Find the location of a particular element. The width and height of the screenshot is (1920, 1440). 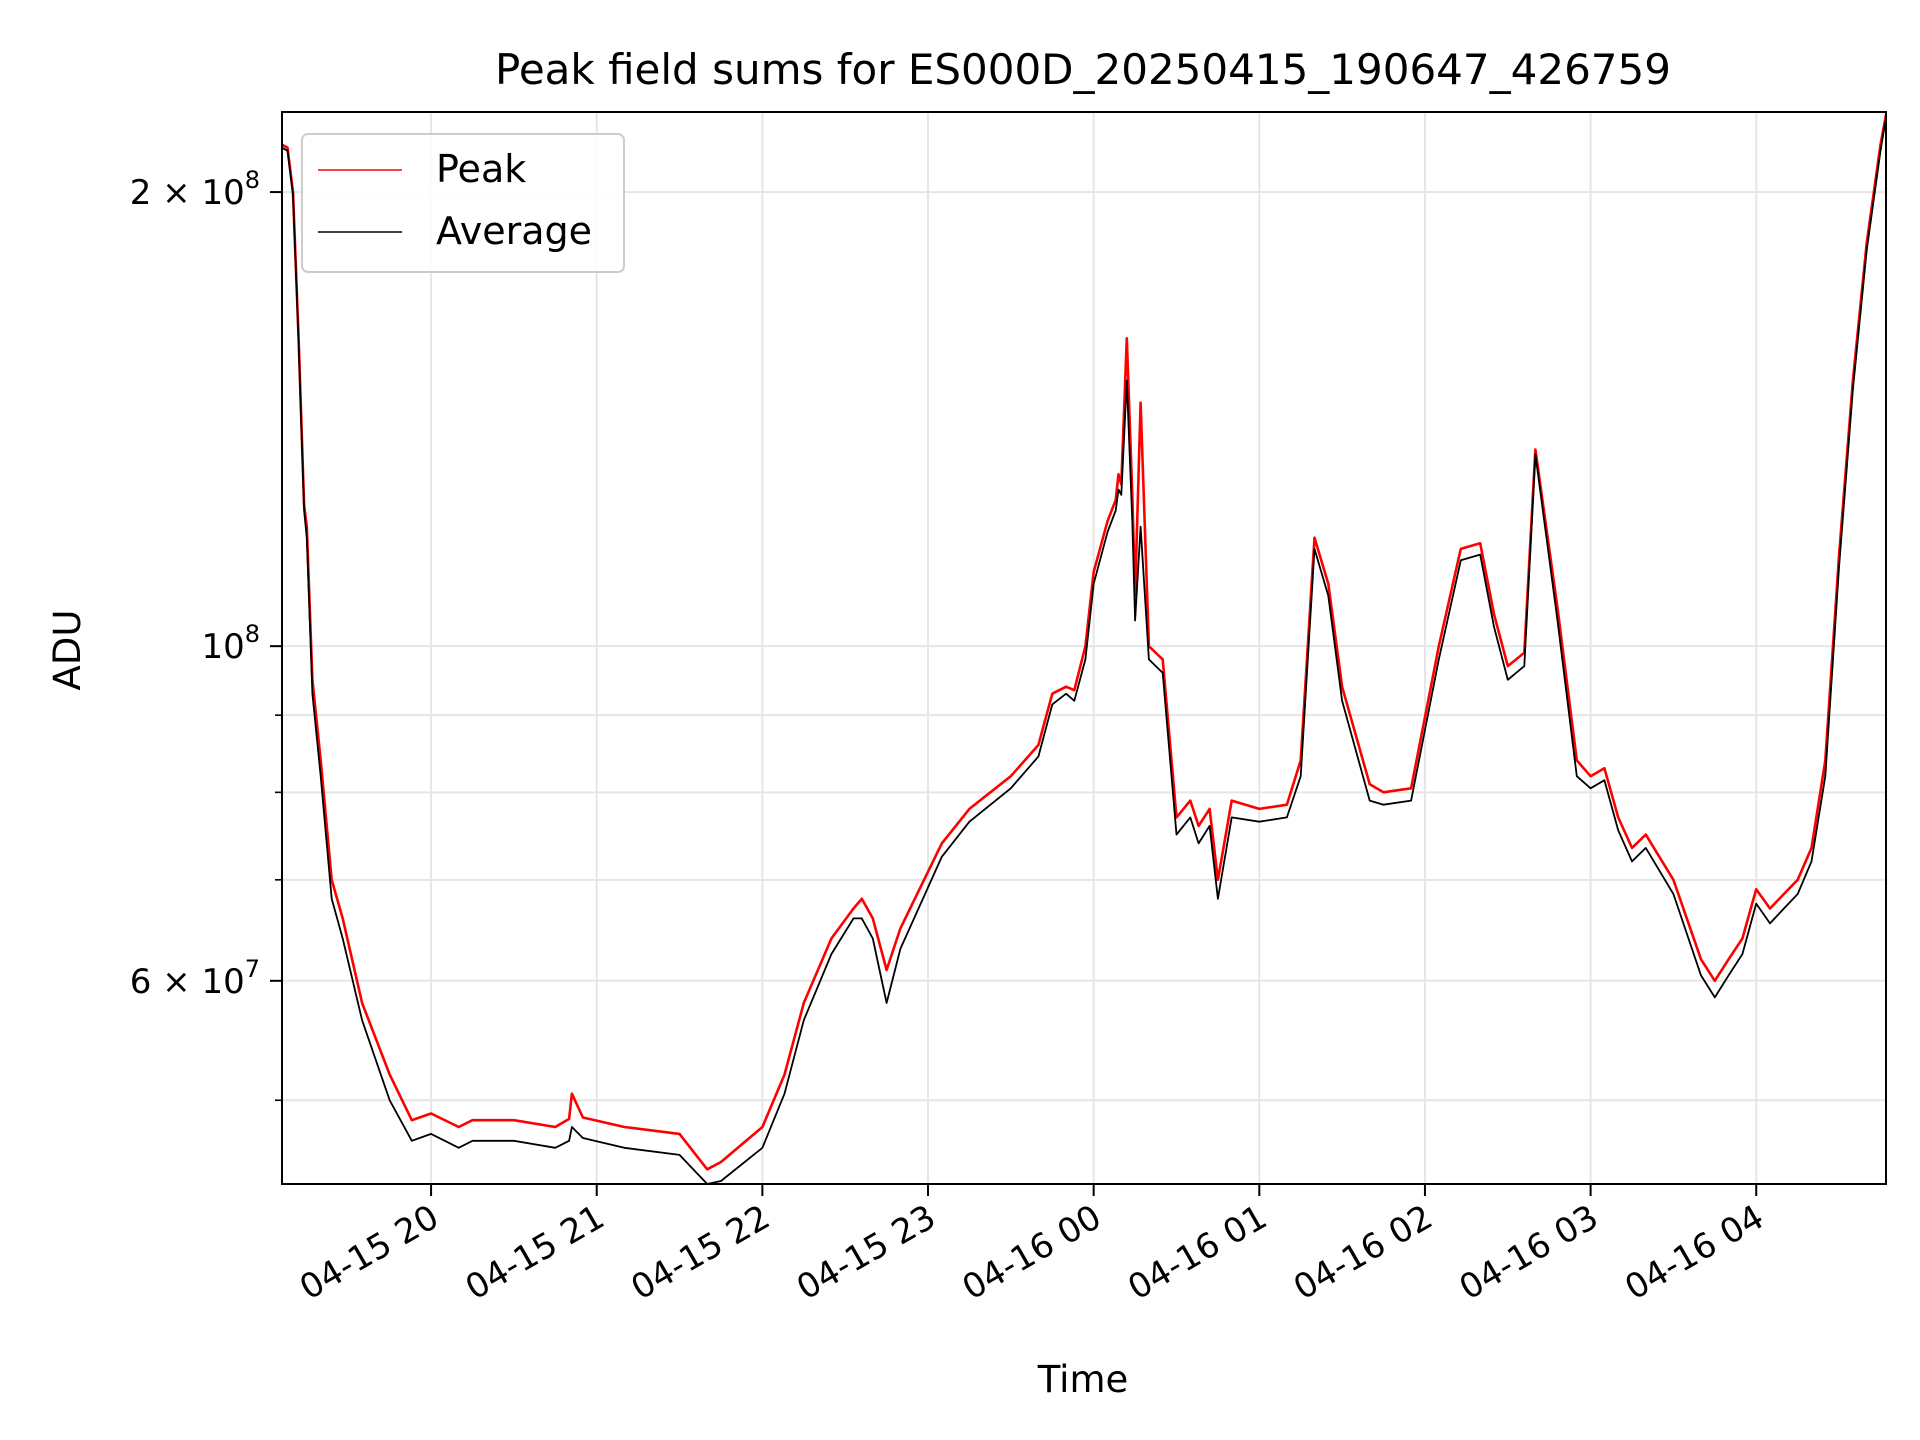

x-axis-label: Time is located at coordinates (1083, 1379).